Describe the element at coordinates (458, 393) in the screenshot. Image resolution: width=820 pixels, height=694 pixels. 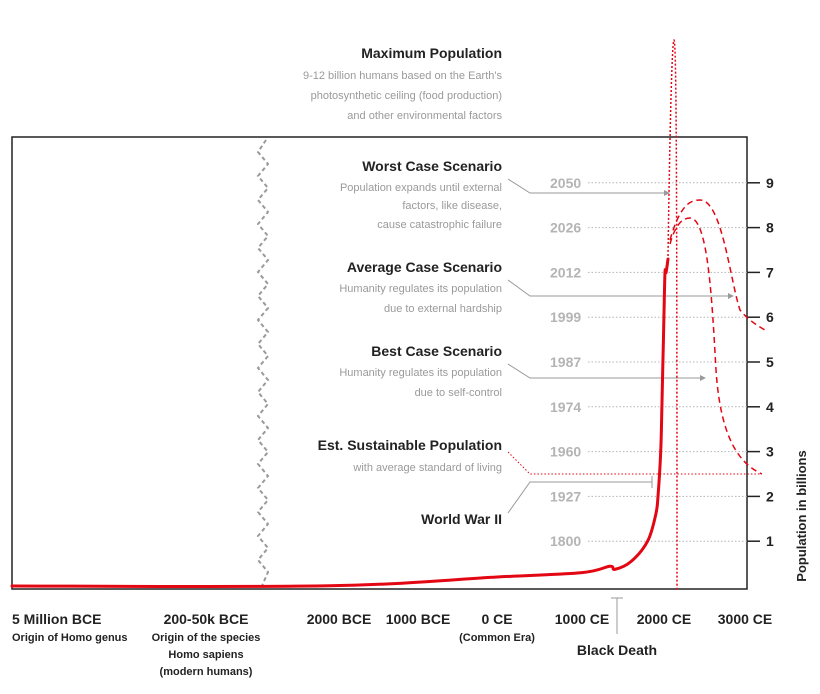
I see `best-case-line-2: due to self-control` at that location.